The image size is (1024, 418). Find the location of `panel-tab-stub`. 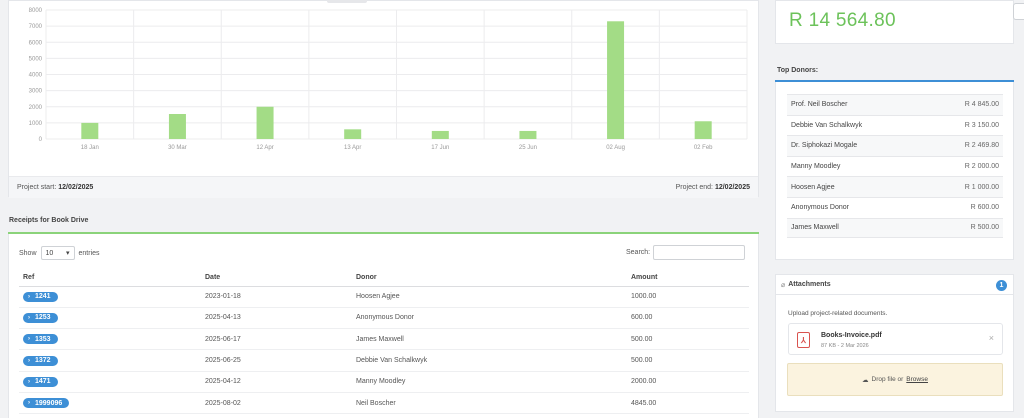

panel-tab-stub is located at coordinates (347, 1).